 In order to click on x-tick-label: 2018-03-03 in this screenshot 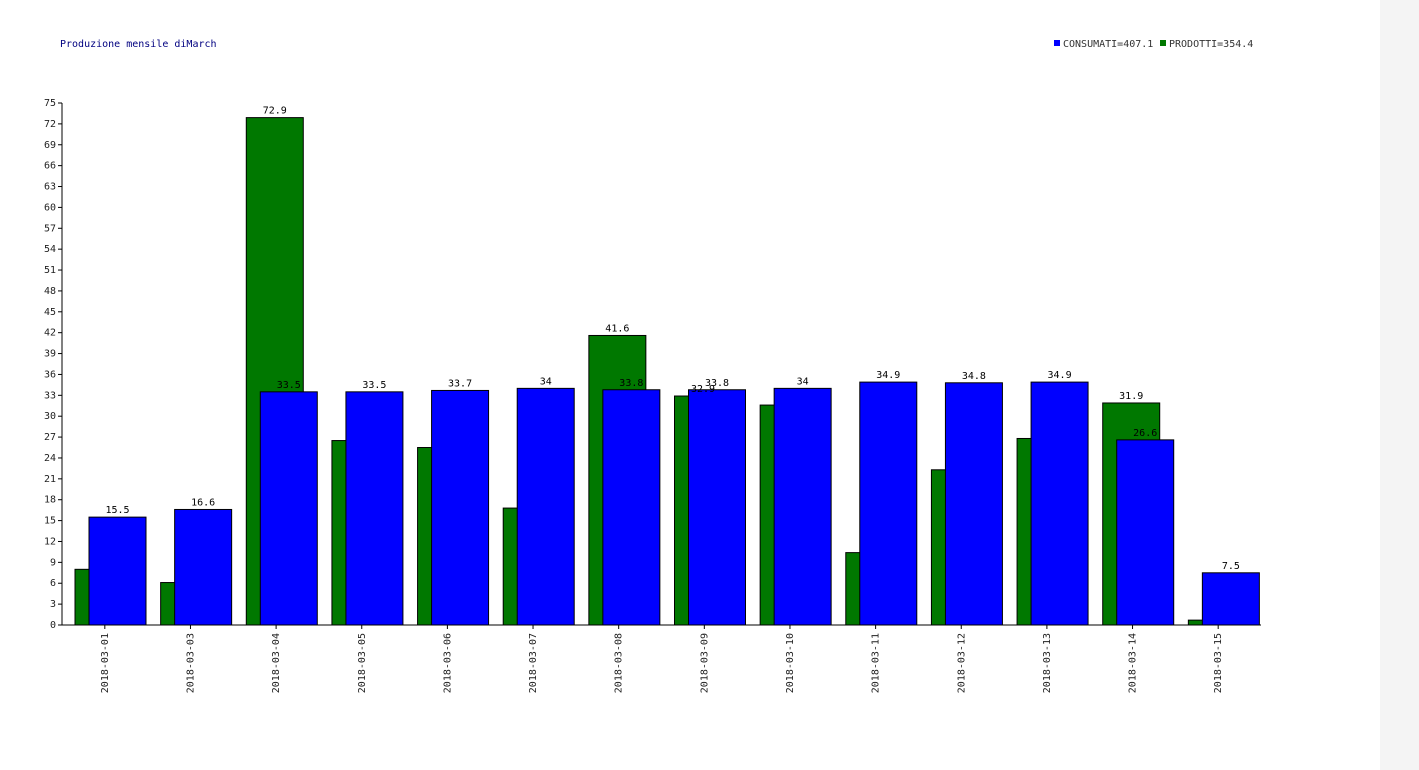, I will do `click(190, 663)`.